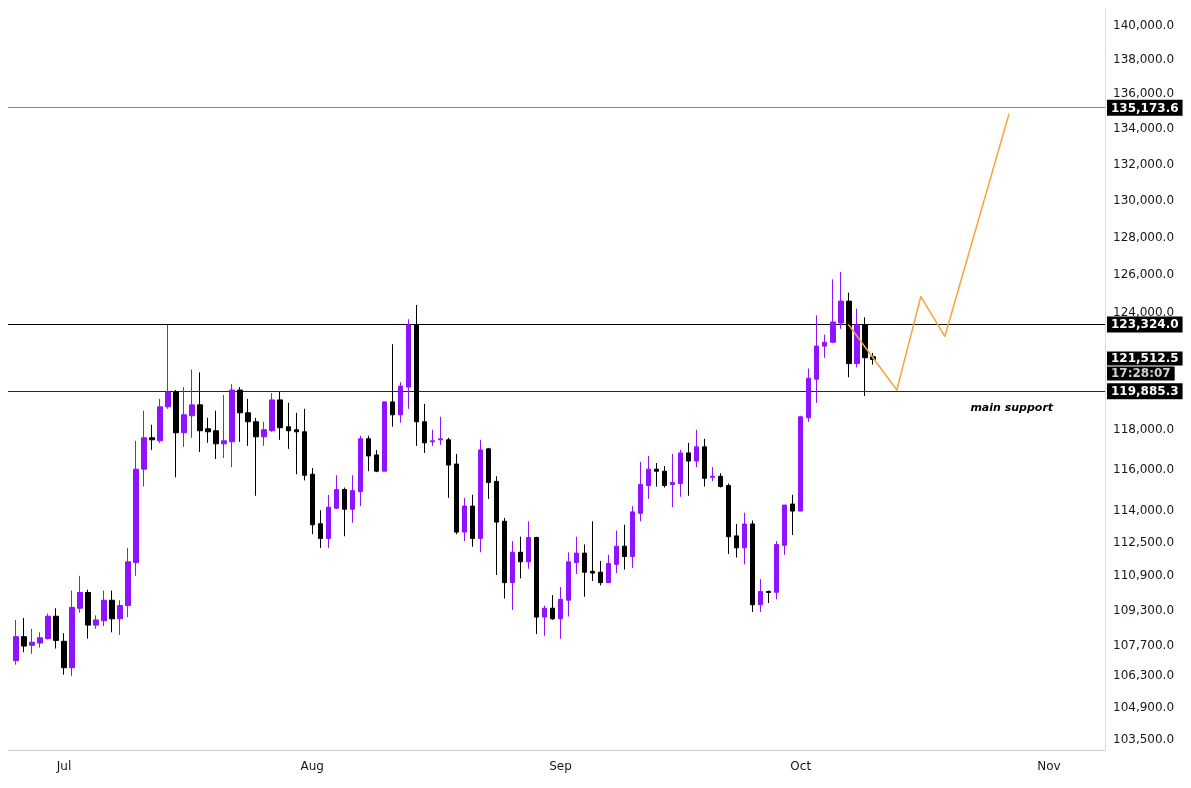  Describe the element at coordinates (1144, 541) in the screenshot. I see `y-tick-label: 112,500.0` at that location.